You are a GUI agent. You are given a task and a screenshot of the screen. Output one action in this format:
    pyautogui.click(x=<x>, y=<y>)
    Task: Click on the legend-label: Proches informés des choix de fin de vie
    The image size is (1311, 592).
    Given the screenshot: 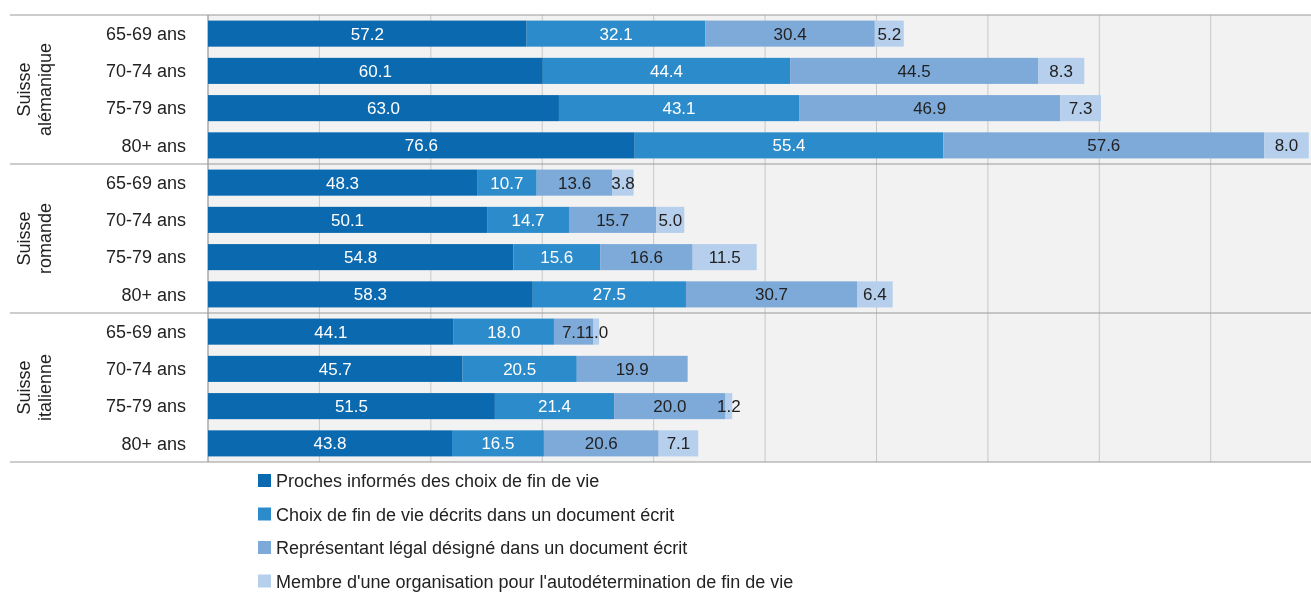 What is the action you would take?
    pyautogui.click(x=438, y=481)
    